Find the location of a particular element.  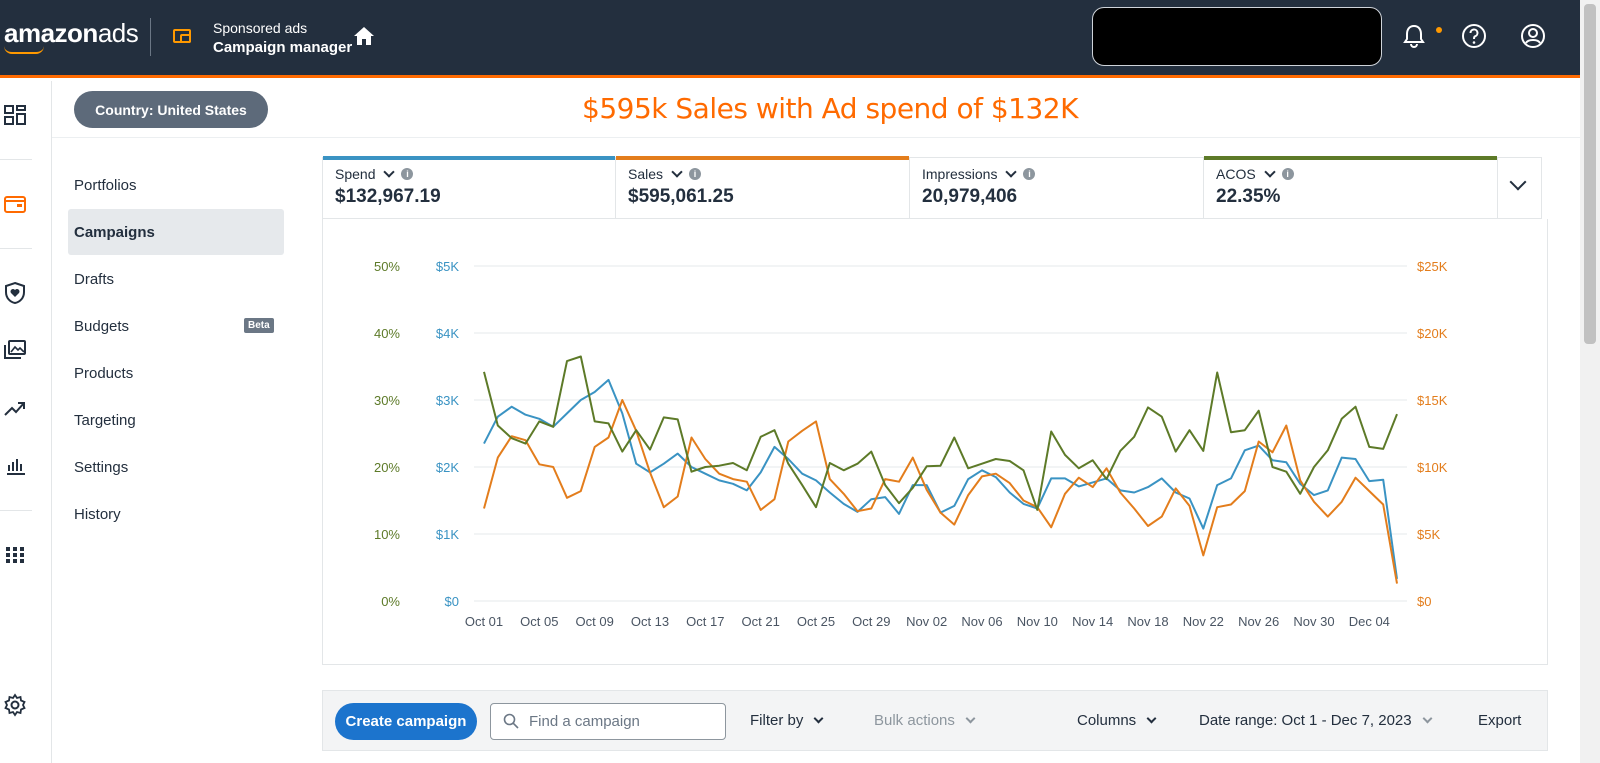

metric-value: 22.35% is located at coordinates (1248, 196).